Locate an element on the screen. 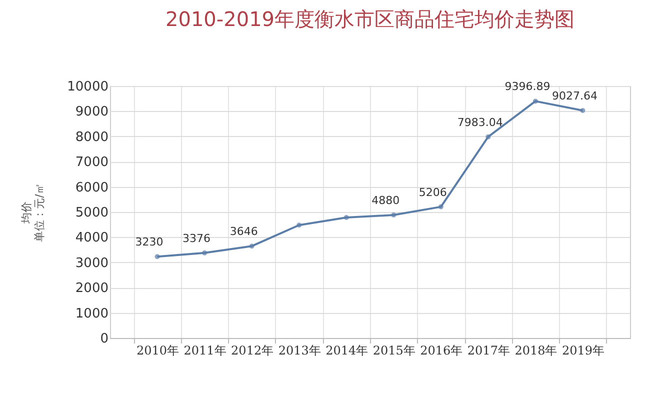 Image resolution: width=668 pixels, height=400 pixels. x-tick-label: 2011年 is located at coordinates (205, 351).